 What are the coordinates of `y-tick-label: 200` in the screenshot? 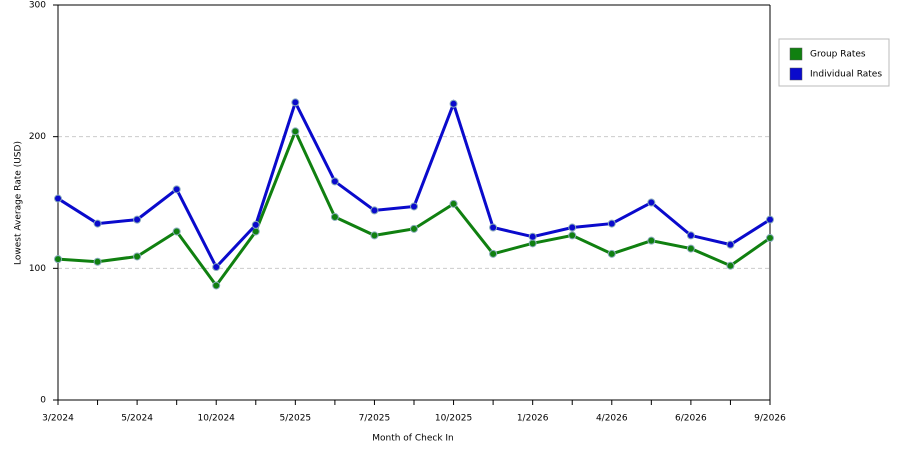 It's located at (37, 137).